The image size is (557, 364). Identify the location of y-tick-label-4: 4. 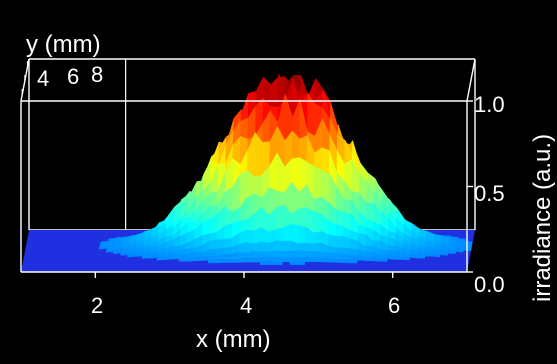
(43, 78).